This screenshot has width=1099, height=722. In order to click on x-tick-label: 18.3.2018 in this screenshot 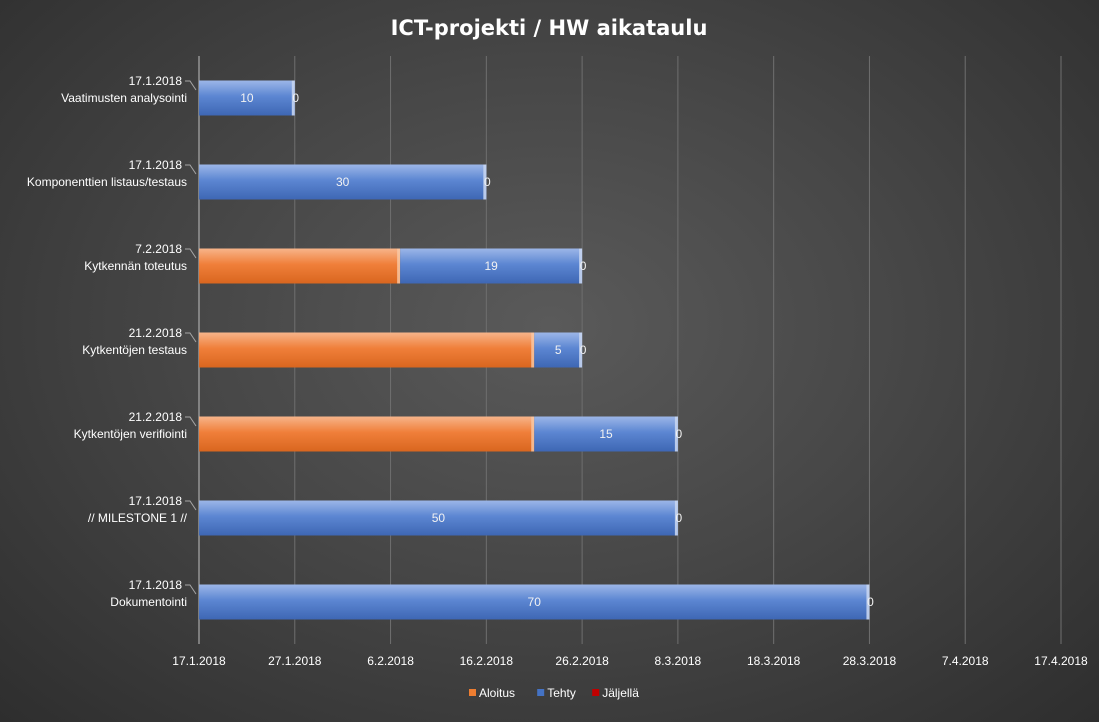, I will do `click(774, 661)`.